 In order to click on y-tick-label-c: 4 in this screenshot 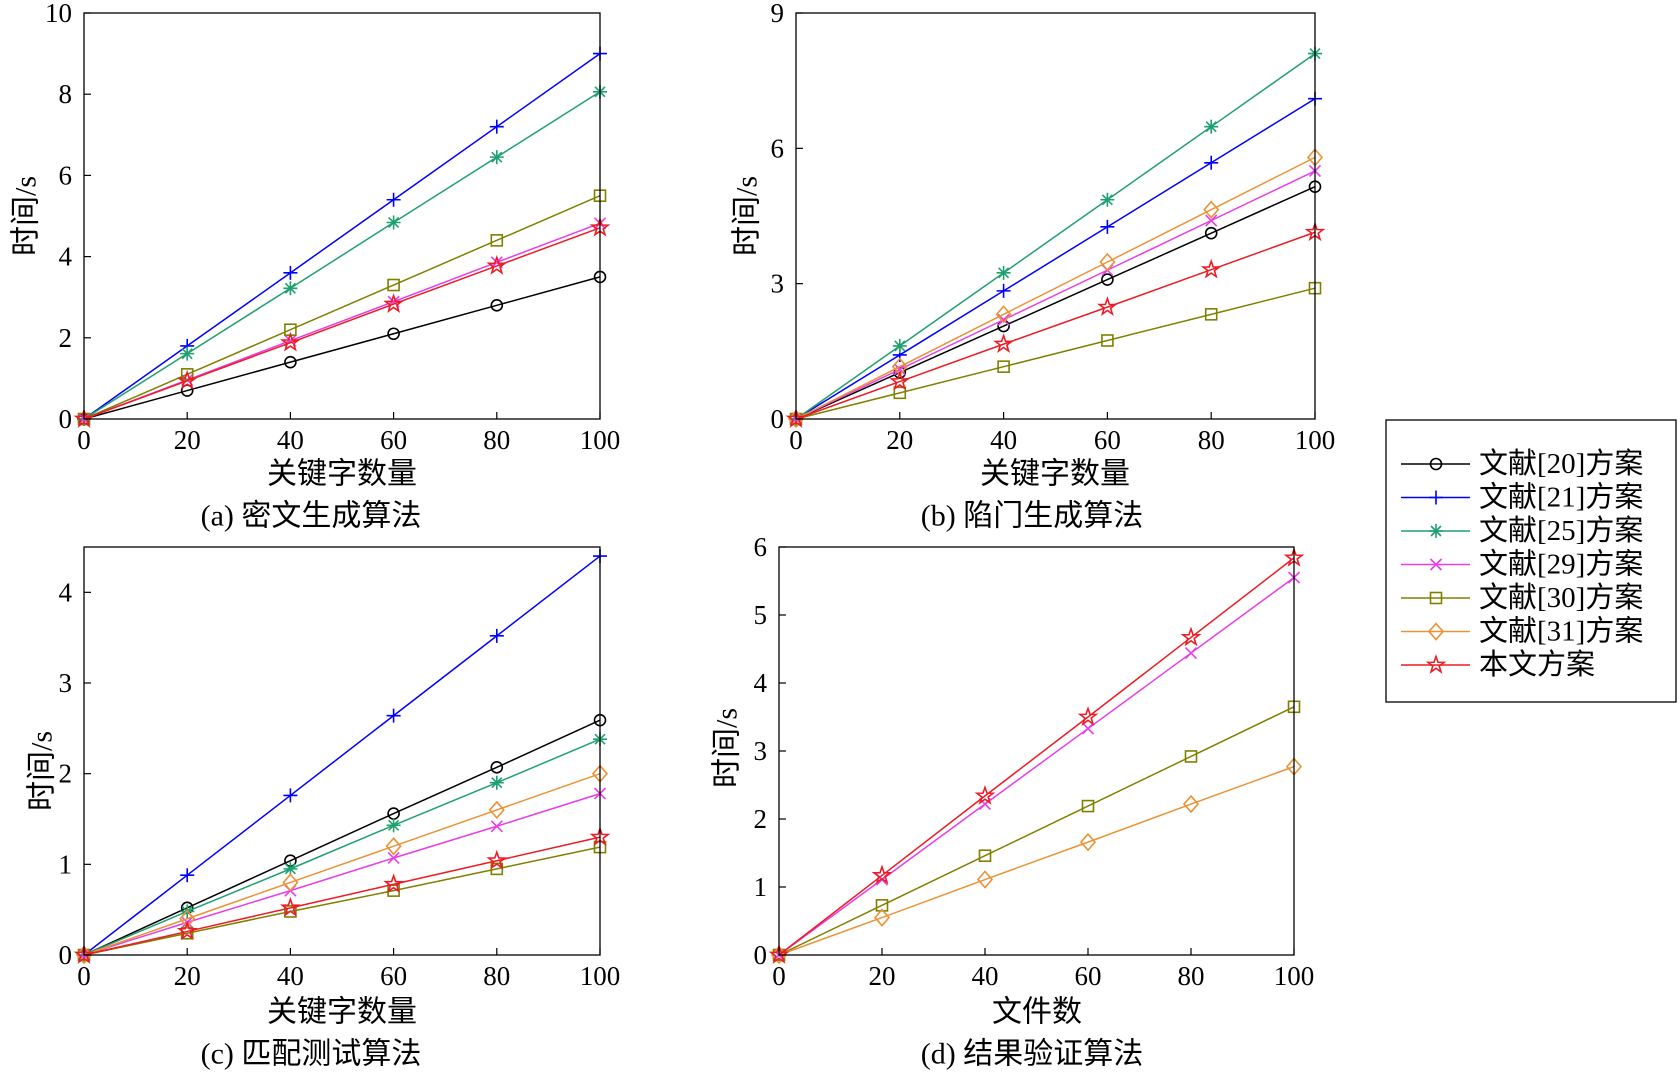, I will do `click(66, 592)`.